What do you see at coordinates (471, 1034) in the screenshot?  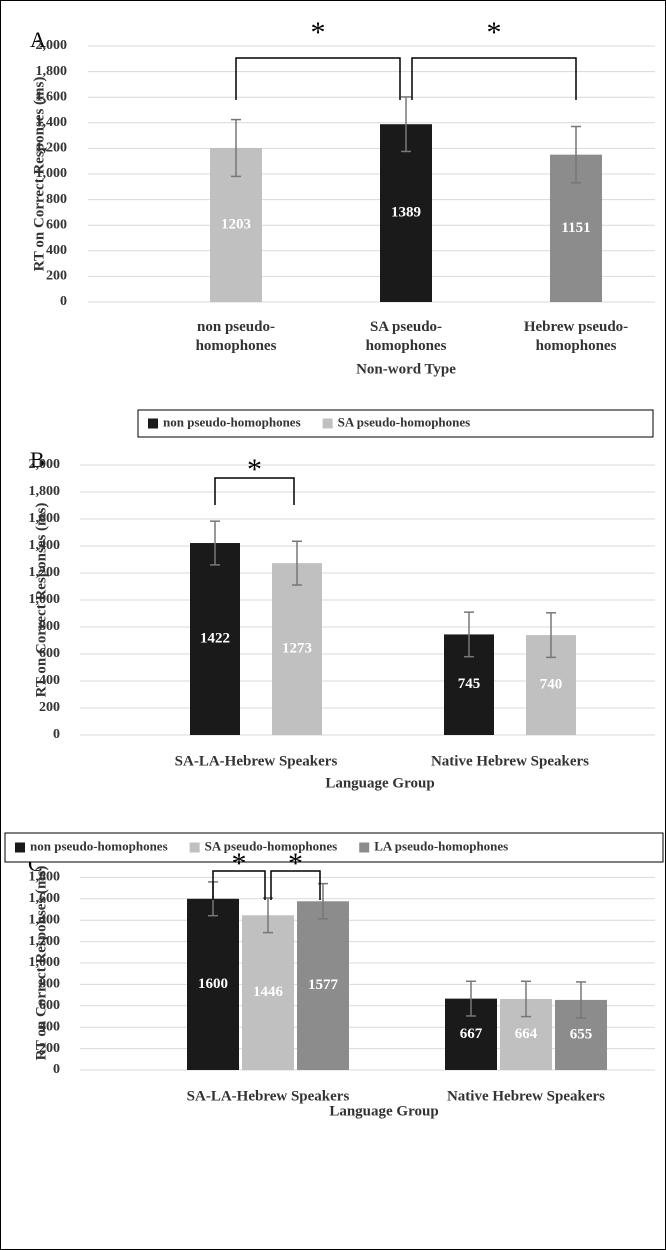 I see `value-label: 667` at bounding box center [471, 1034].